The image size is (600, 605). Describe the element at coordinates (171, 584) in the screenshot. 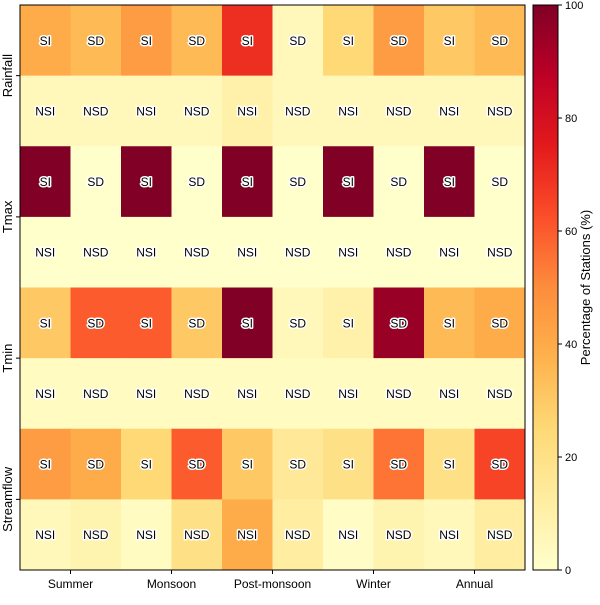

I see `x-tick-label: Monsoon` at that location.